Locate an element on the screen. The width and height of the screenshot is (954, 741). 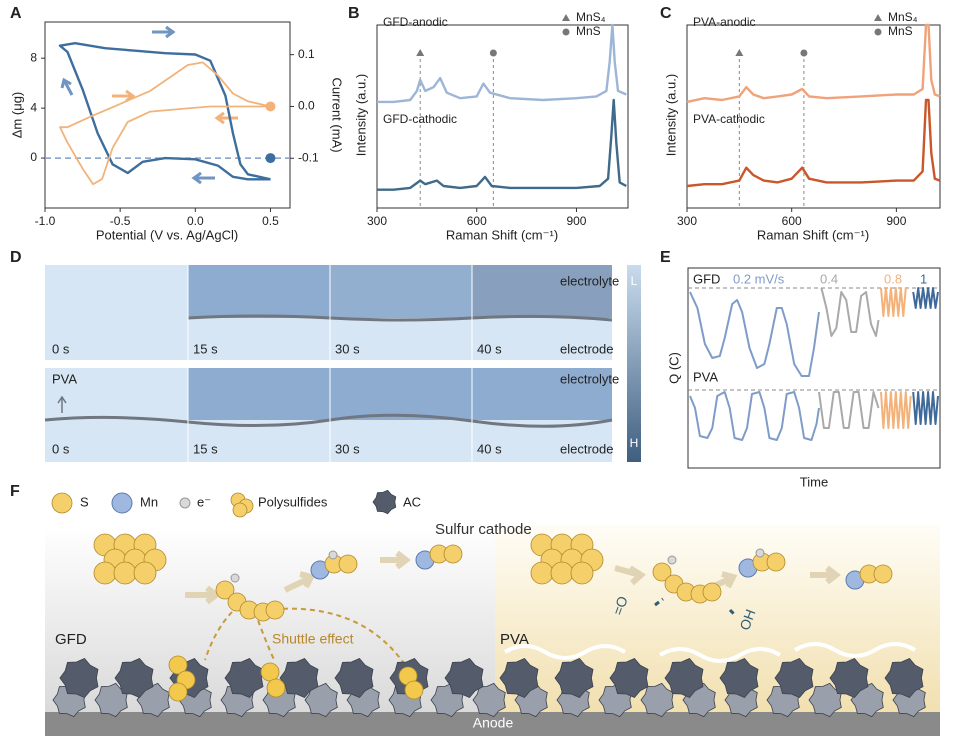
functional-group: =O is located at coordinates (620, 605).